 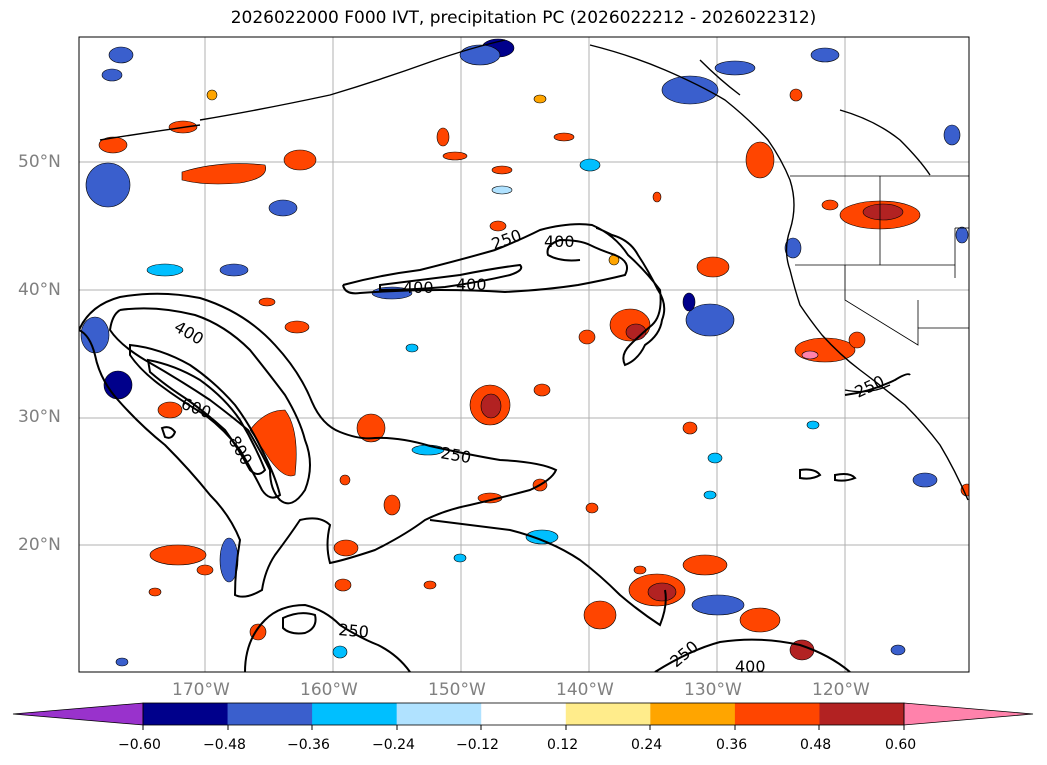 I want to click on colorbar-extend-max, so click(x=968, y=714).